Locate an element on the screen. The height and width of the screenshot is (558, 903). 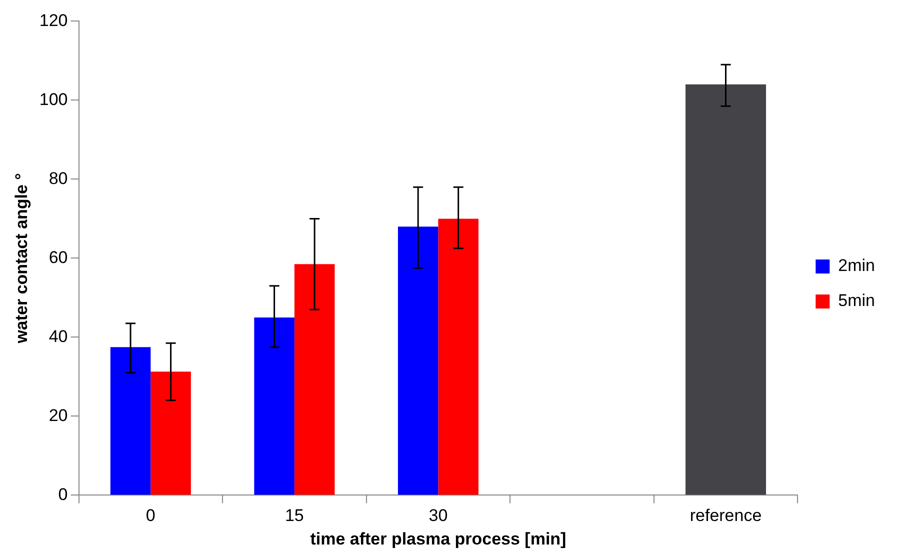
x-tick-label: reference is located at coordinates (726, 516).